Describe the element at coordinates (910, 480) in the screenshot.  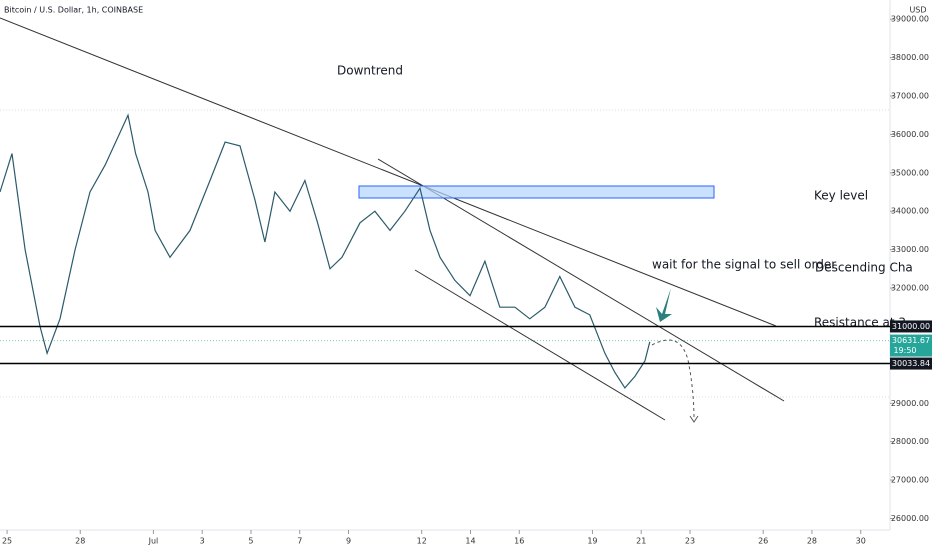
I see `y-tick-label: 27000.00` at that location.